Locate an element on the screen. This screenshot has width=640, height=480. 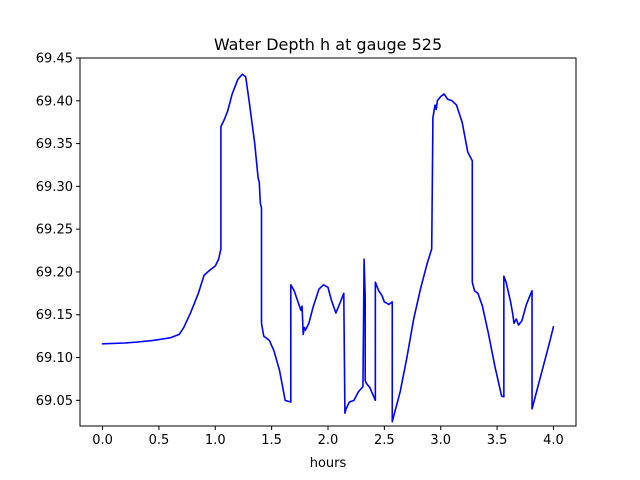
x-axis: 0.0 0.5 1.0 1.5 2.0 2.5 3.0 3.5 4.0 is located at coordinates (328, 437).